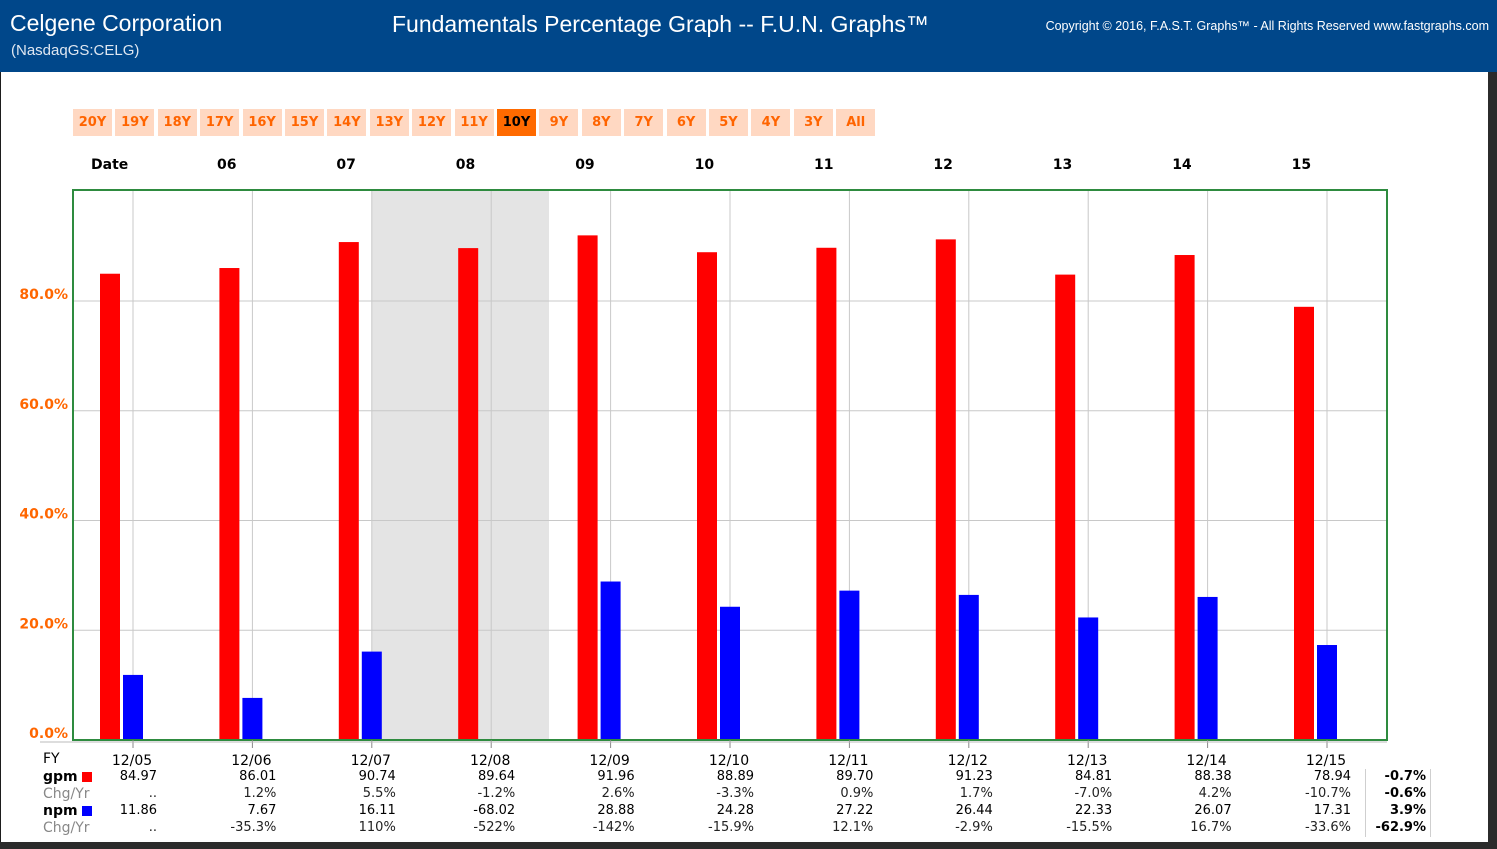 This screenshot has height=849, width=1497. I want to click on range-button-17y: 17Y, so click(220, 122).